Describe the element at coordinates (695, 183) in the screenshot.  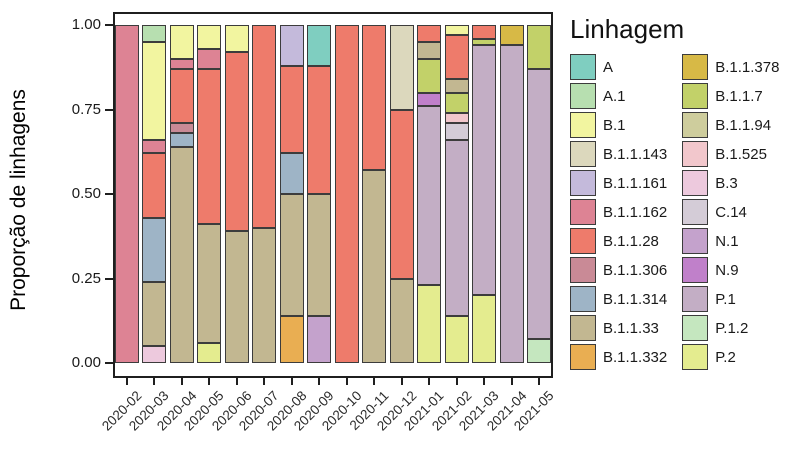
I see `legend-swatch-B.3` at that location.